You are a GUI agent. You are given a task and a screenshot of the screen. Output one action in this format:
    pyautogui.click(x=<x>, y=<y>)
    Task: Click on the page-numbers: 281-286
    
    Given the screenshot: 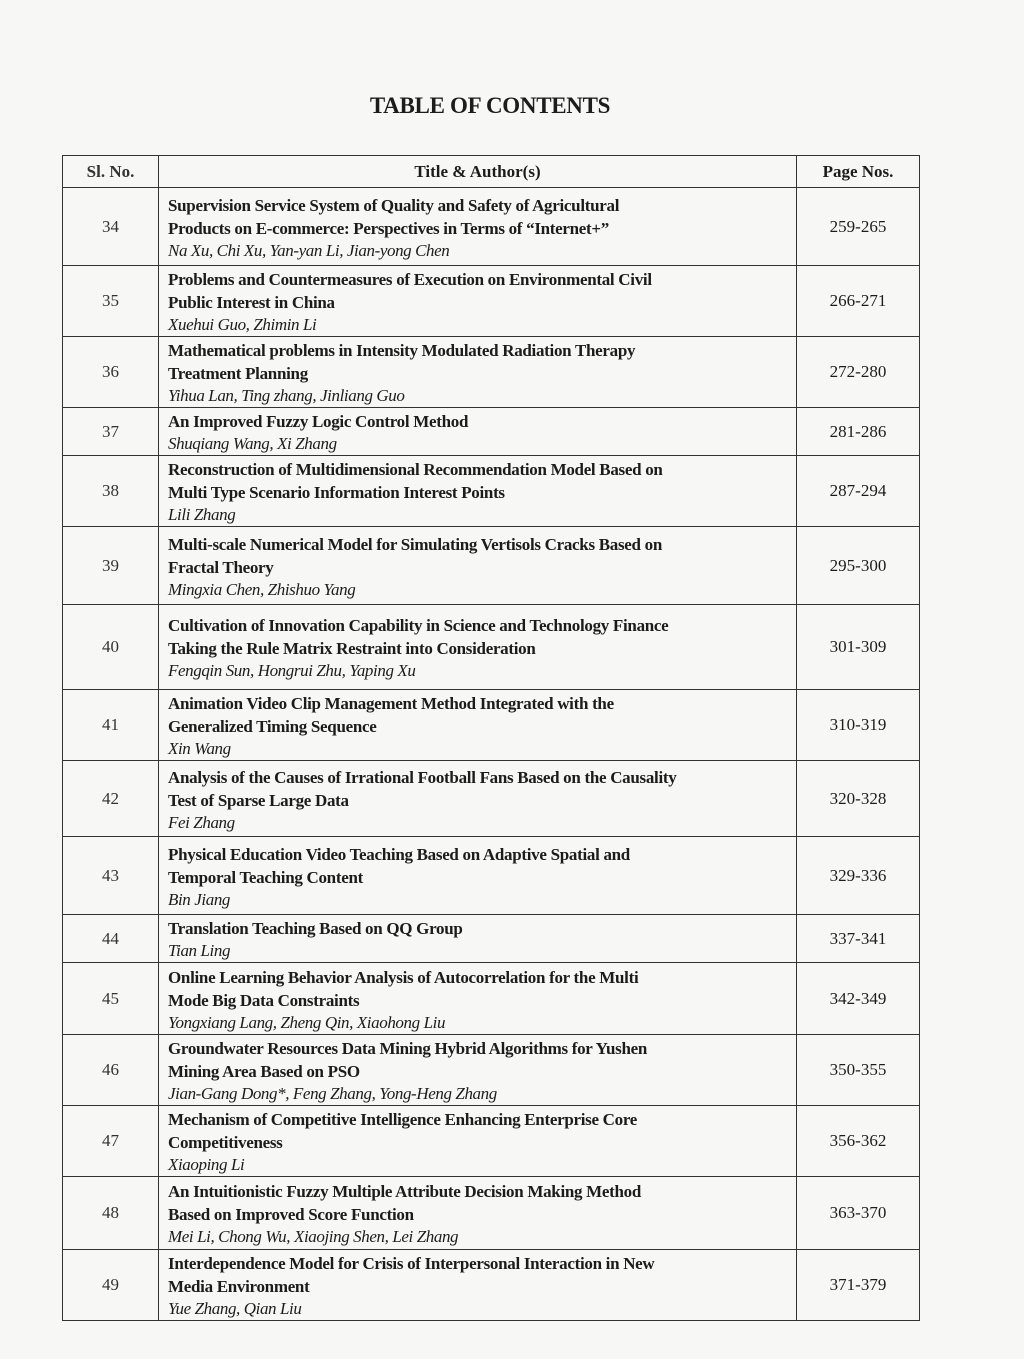 What is the action you would take?
    pyautogui.click(x=858, y=431)
    